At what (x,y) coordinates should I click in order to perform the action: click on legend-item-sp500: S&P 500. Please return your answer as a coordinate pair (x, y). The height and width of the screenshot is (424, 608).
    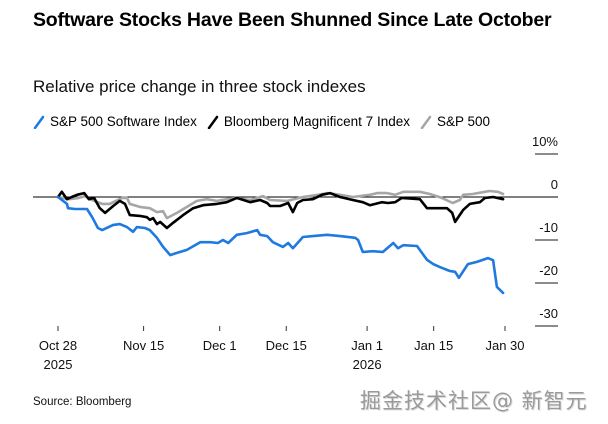
    Looking at the image, I should click on (455, 121).